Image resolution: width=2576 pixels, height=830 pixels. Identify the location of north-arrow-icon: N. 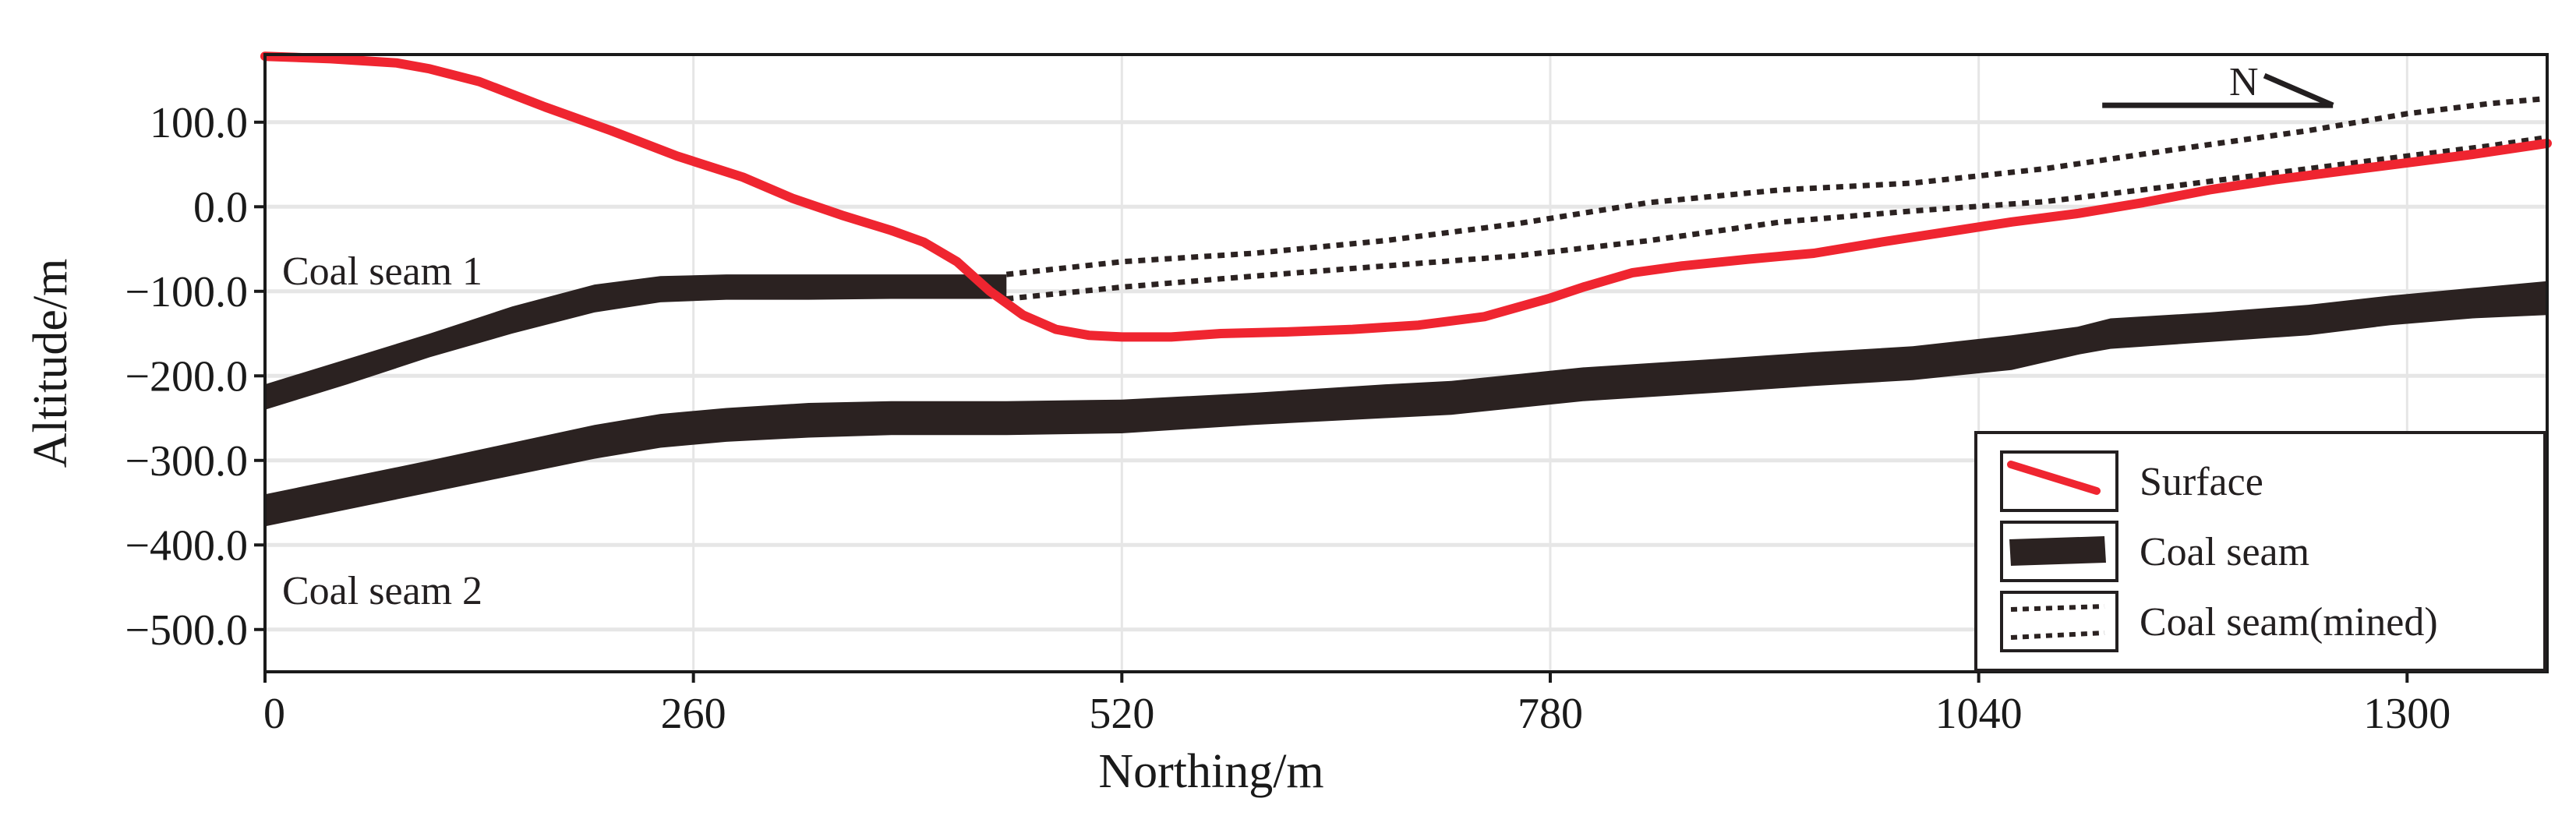
(2218, 84).